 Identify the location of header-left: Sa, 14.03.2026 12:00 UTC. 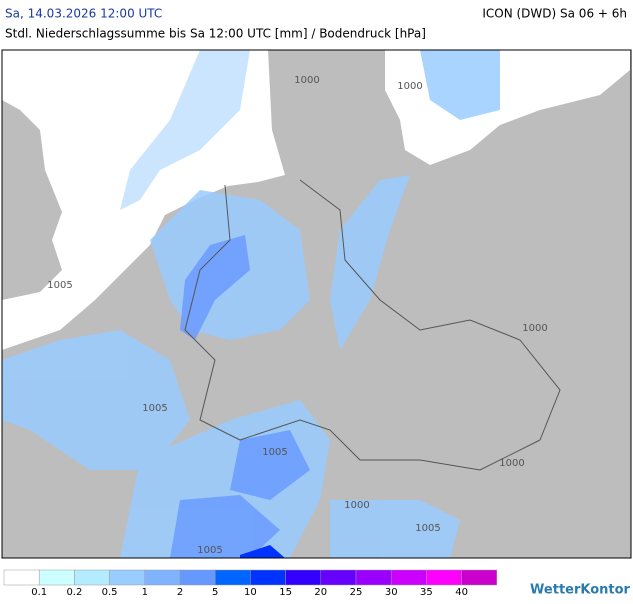
(83, 14).